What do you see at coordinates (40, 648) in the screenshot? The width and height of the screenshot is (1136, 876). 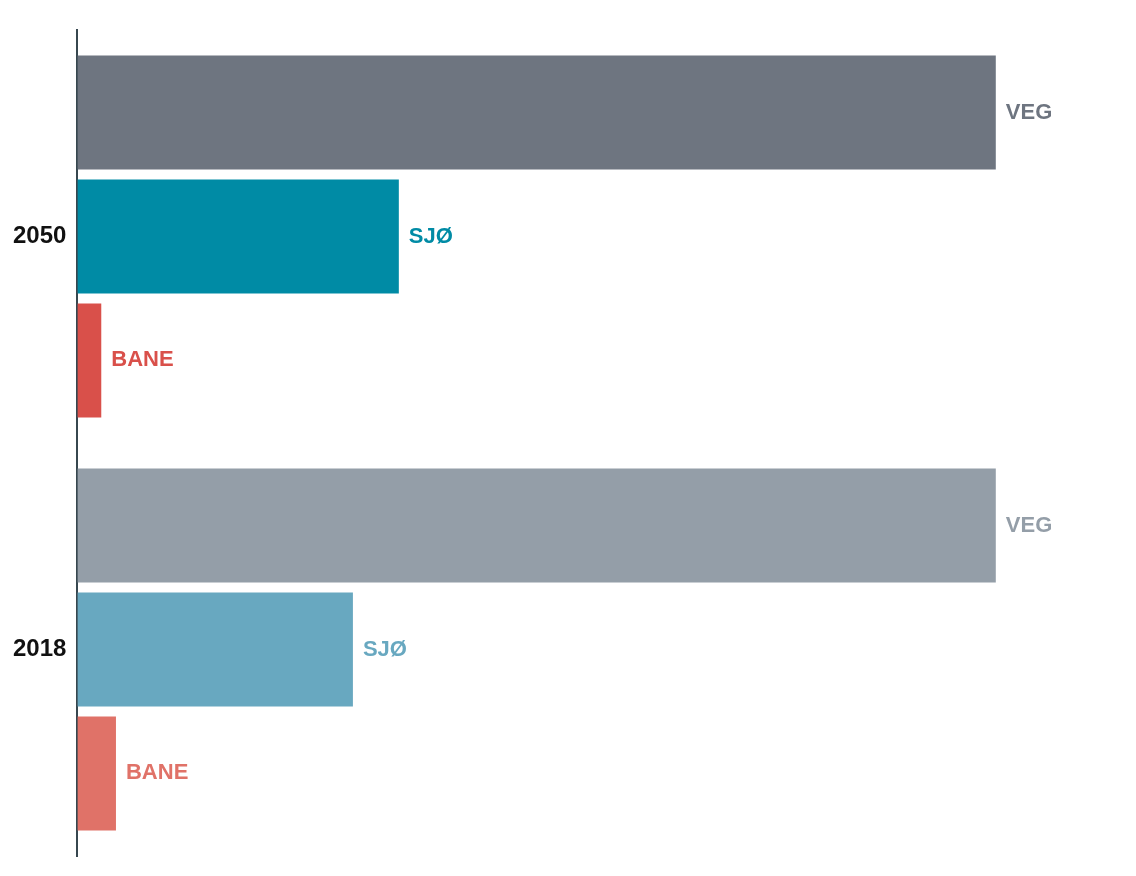 I see `y-tick-label: 2018` at bounding box center [40, 648].